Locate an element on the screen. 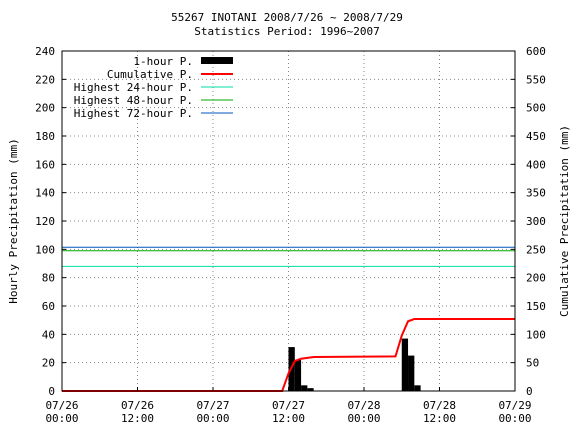 This screenshot has height=431, width=575. y-right-tick-label: 100 is located at coordinates (536, 334).